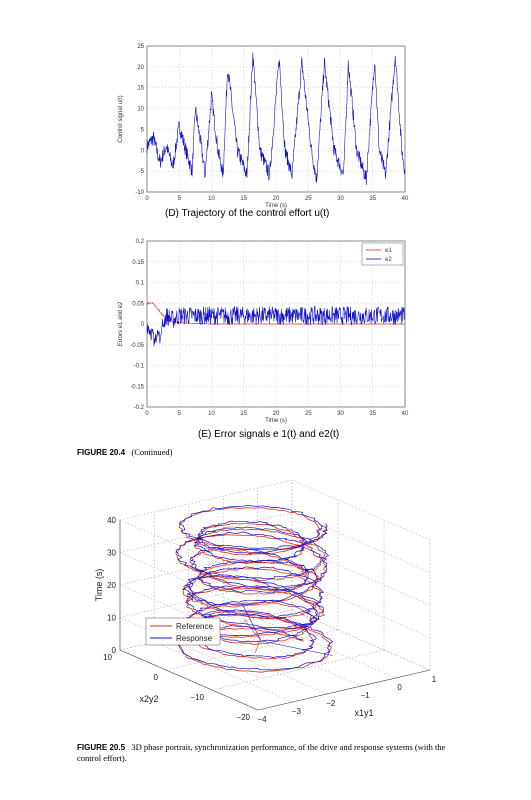  Describe the element at coordinates (140, 68) in the screenshot. I see `panel-d-y-tick-label: 20` at that location.